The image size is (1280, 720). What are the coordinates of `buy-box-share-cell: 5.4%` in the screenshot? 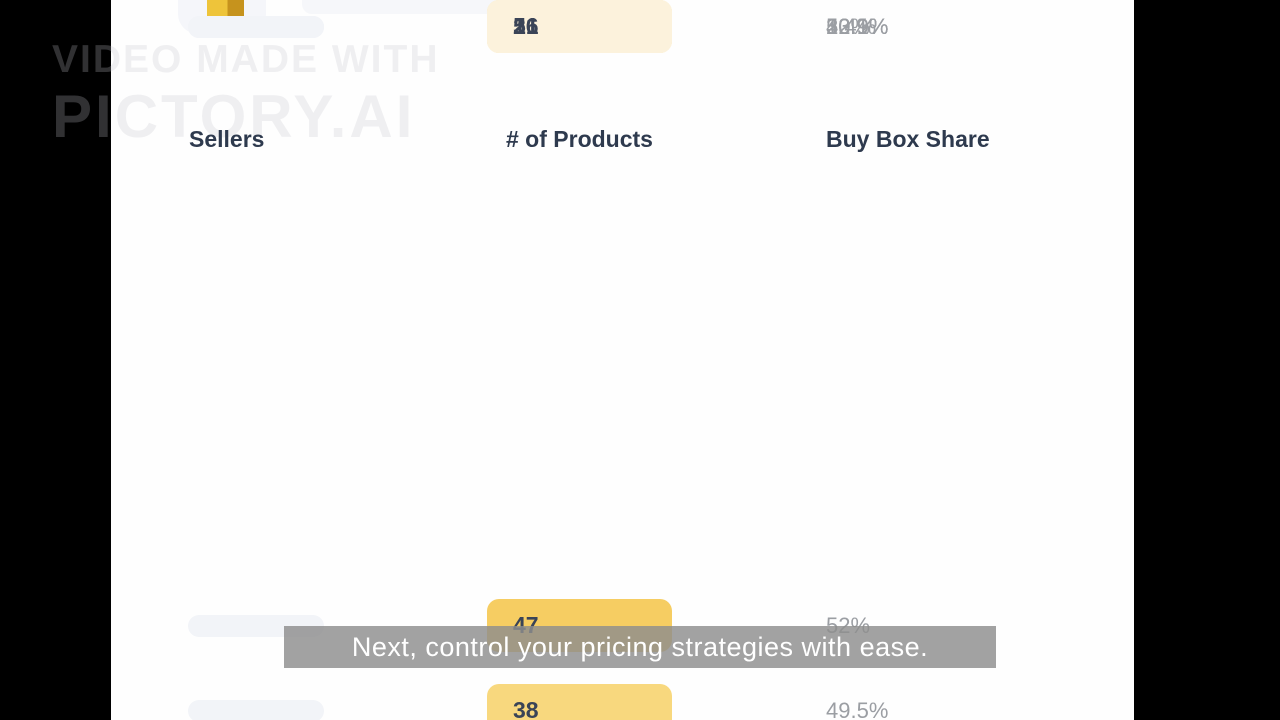 It's located at (851, 26).